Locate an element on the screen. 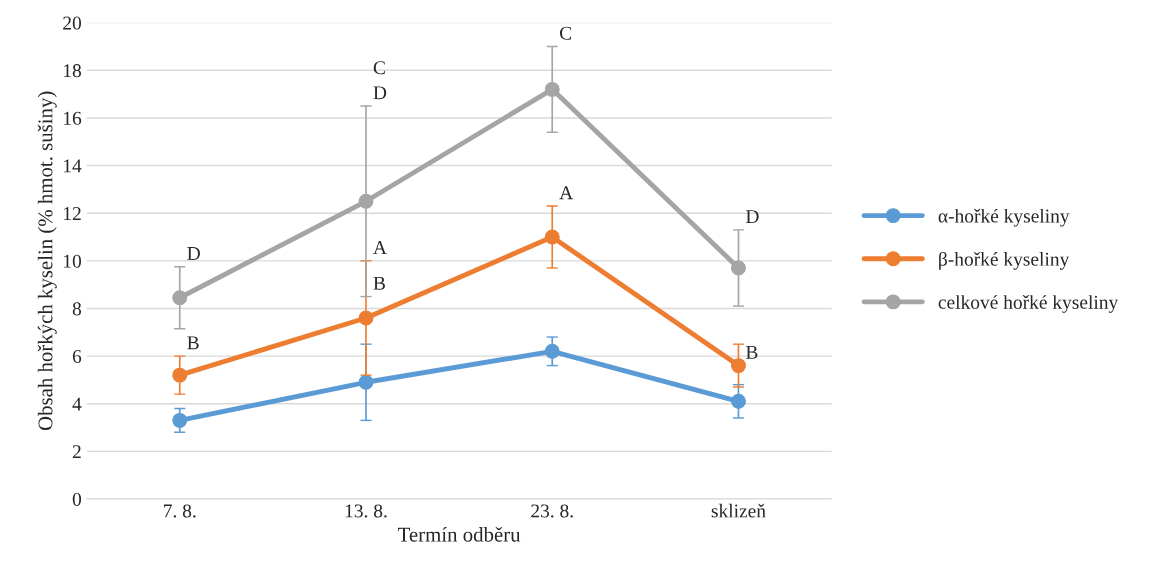  y-tick-label: 10 is located at coordinates (73, 261).